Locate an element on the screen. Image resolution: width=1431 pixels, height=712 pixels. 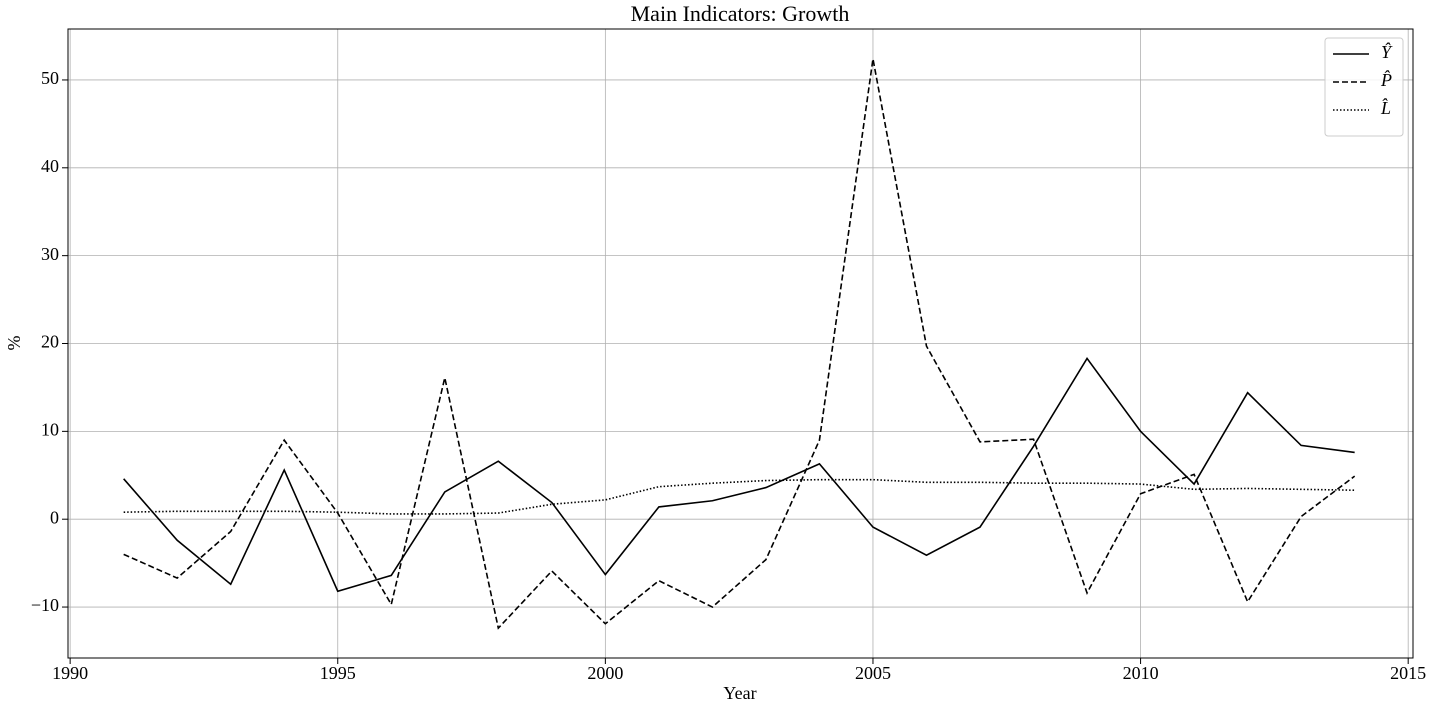
legend-label: L̂ is located at coordinates (1385, 108).